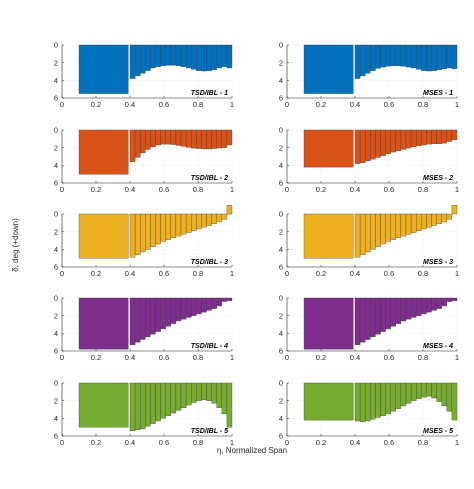 This screenshot has height=489, width=474. Describe the element at coordinates (56, 62) in the screenshot. I see `y-tick-label: 2` at that location.